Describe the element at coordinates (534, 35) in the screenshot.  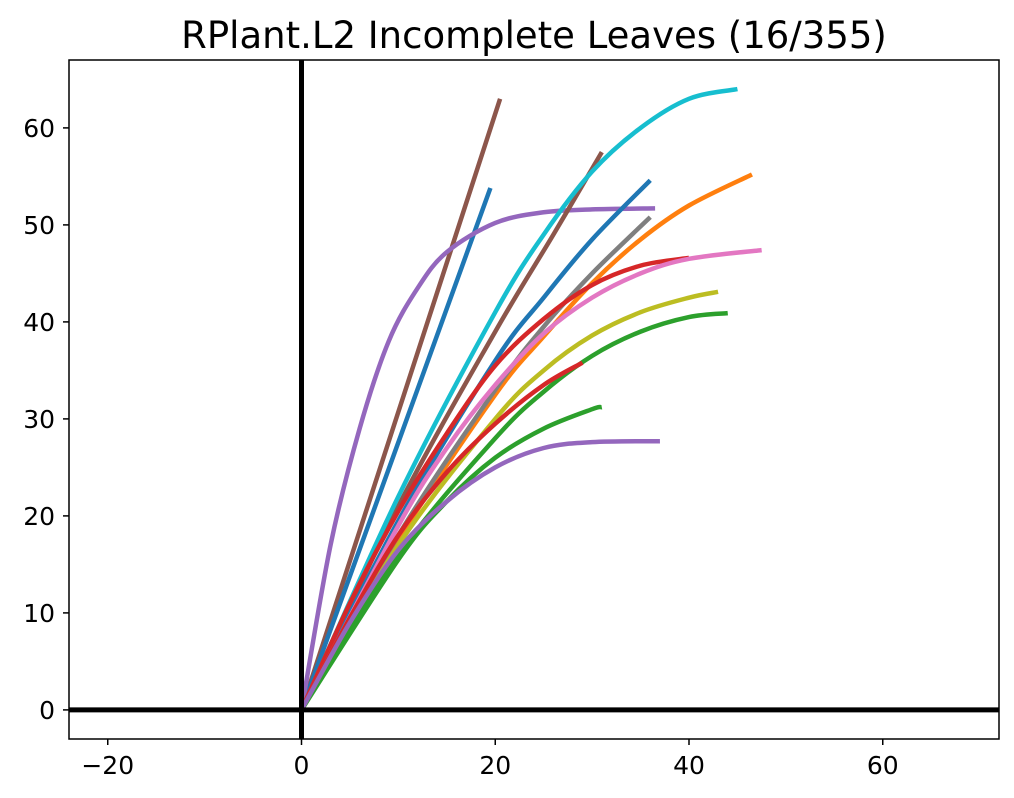
I see `chart-title: RPlant.L2 Incomplete Leaves (16/355)` at that location.